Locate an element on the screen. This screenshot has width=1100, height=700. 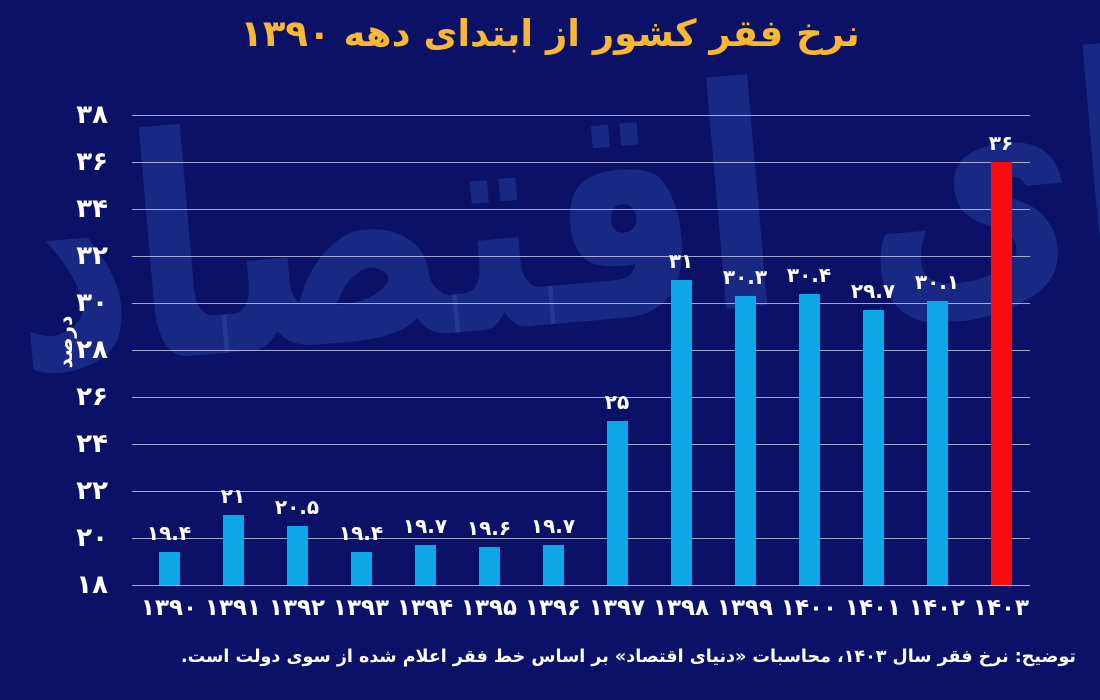
y-tick-label: ۲۲ is located at coordinates (92, 491).